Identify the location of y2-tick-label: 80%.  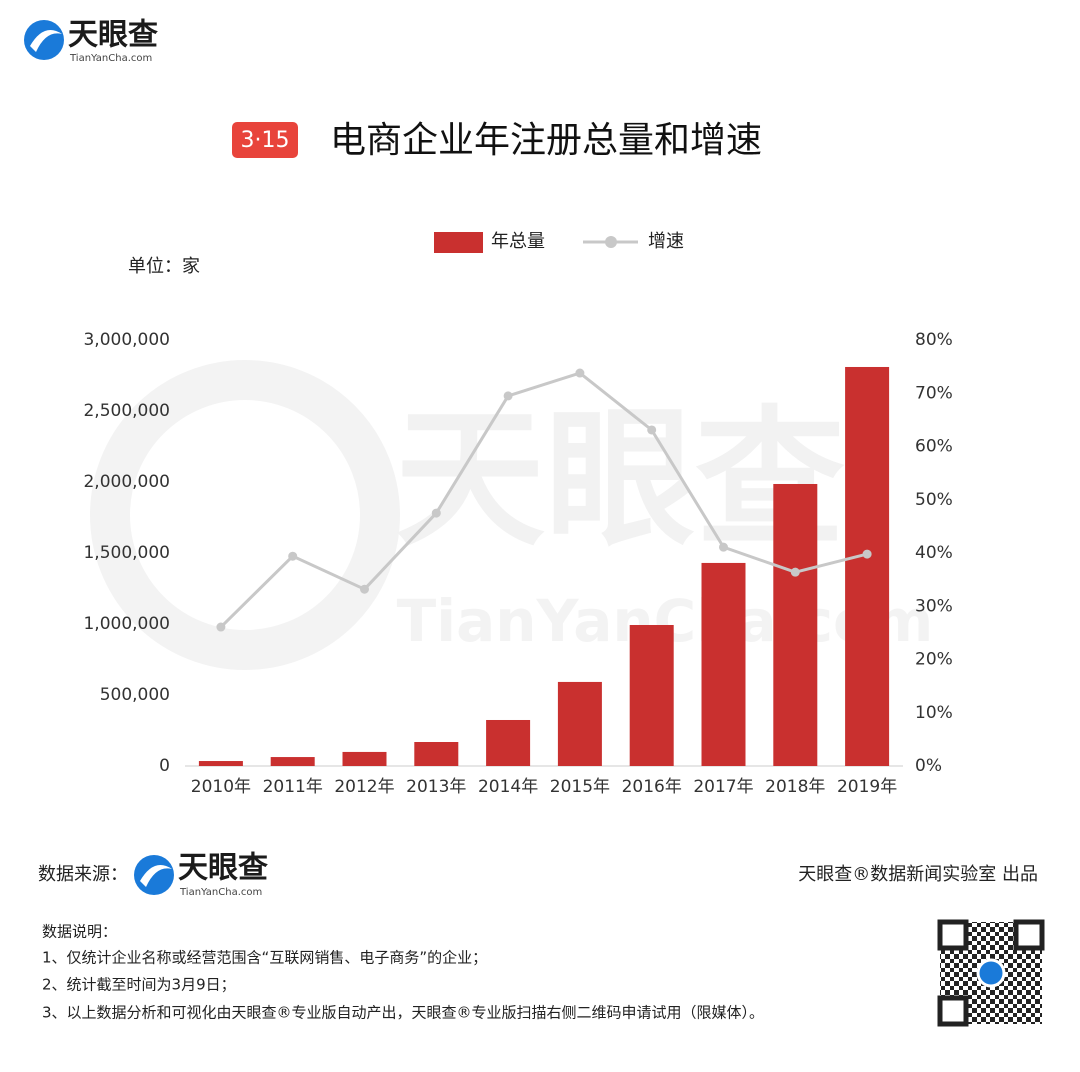
(934, 340).